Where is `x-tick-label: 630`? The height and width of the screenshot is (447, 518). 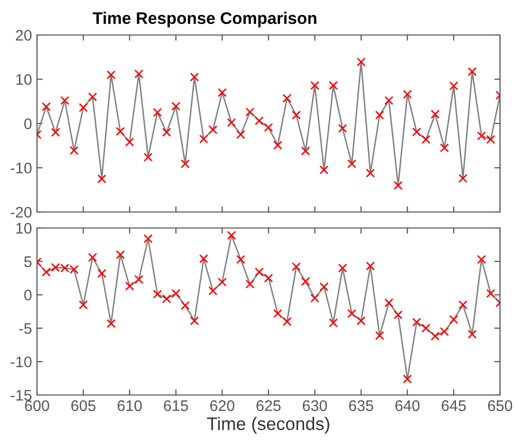
x-tick-label: 630 is located at coordinates (314, 406).